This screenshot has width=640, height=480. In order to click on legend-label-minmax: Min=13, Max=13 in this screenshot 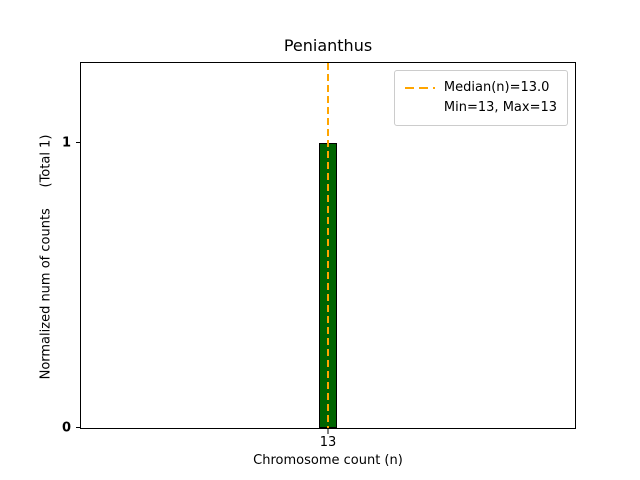, I will do `click(500, 107)`.